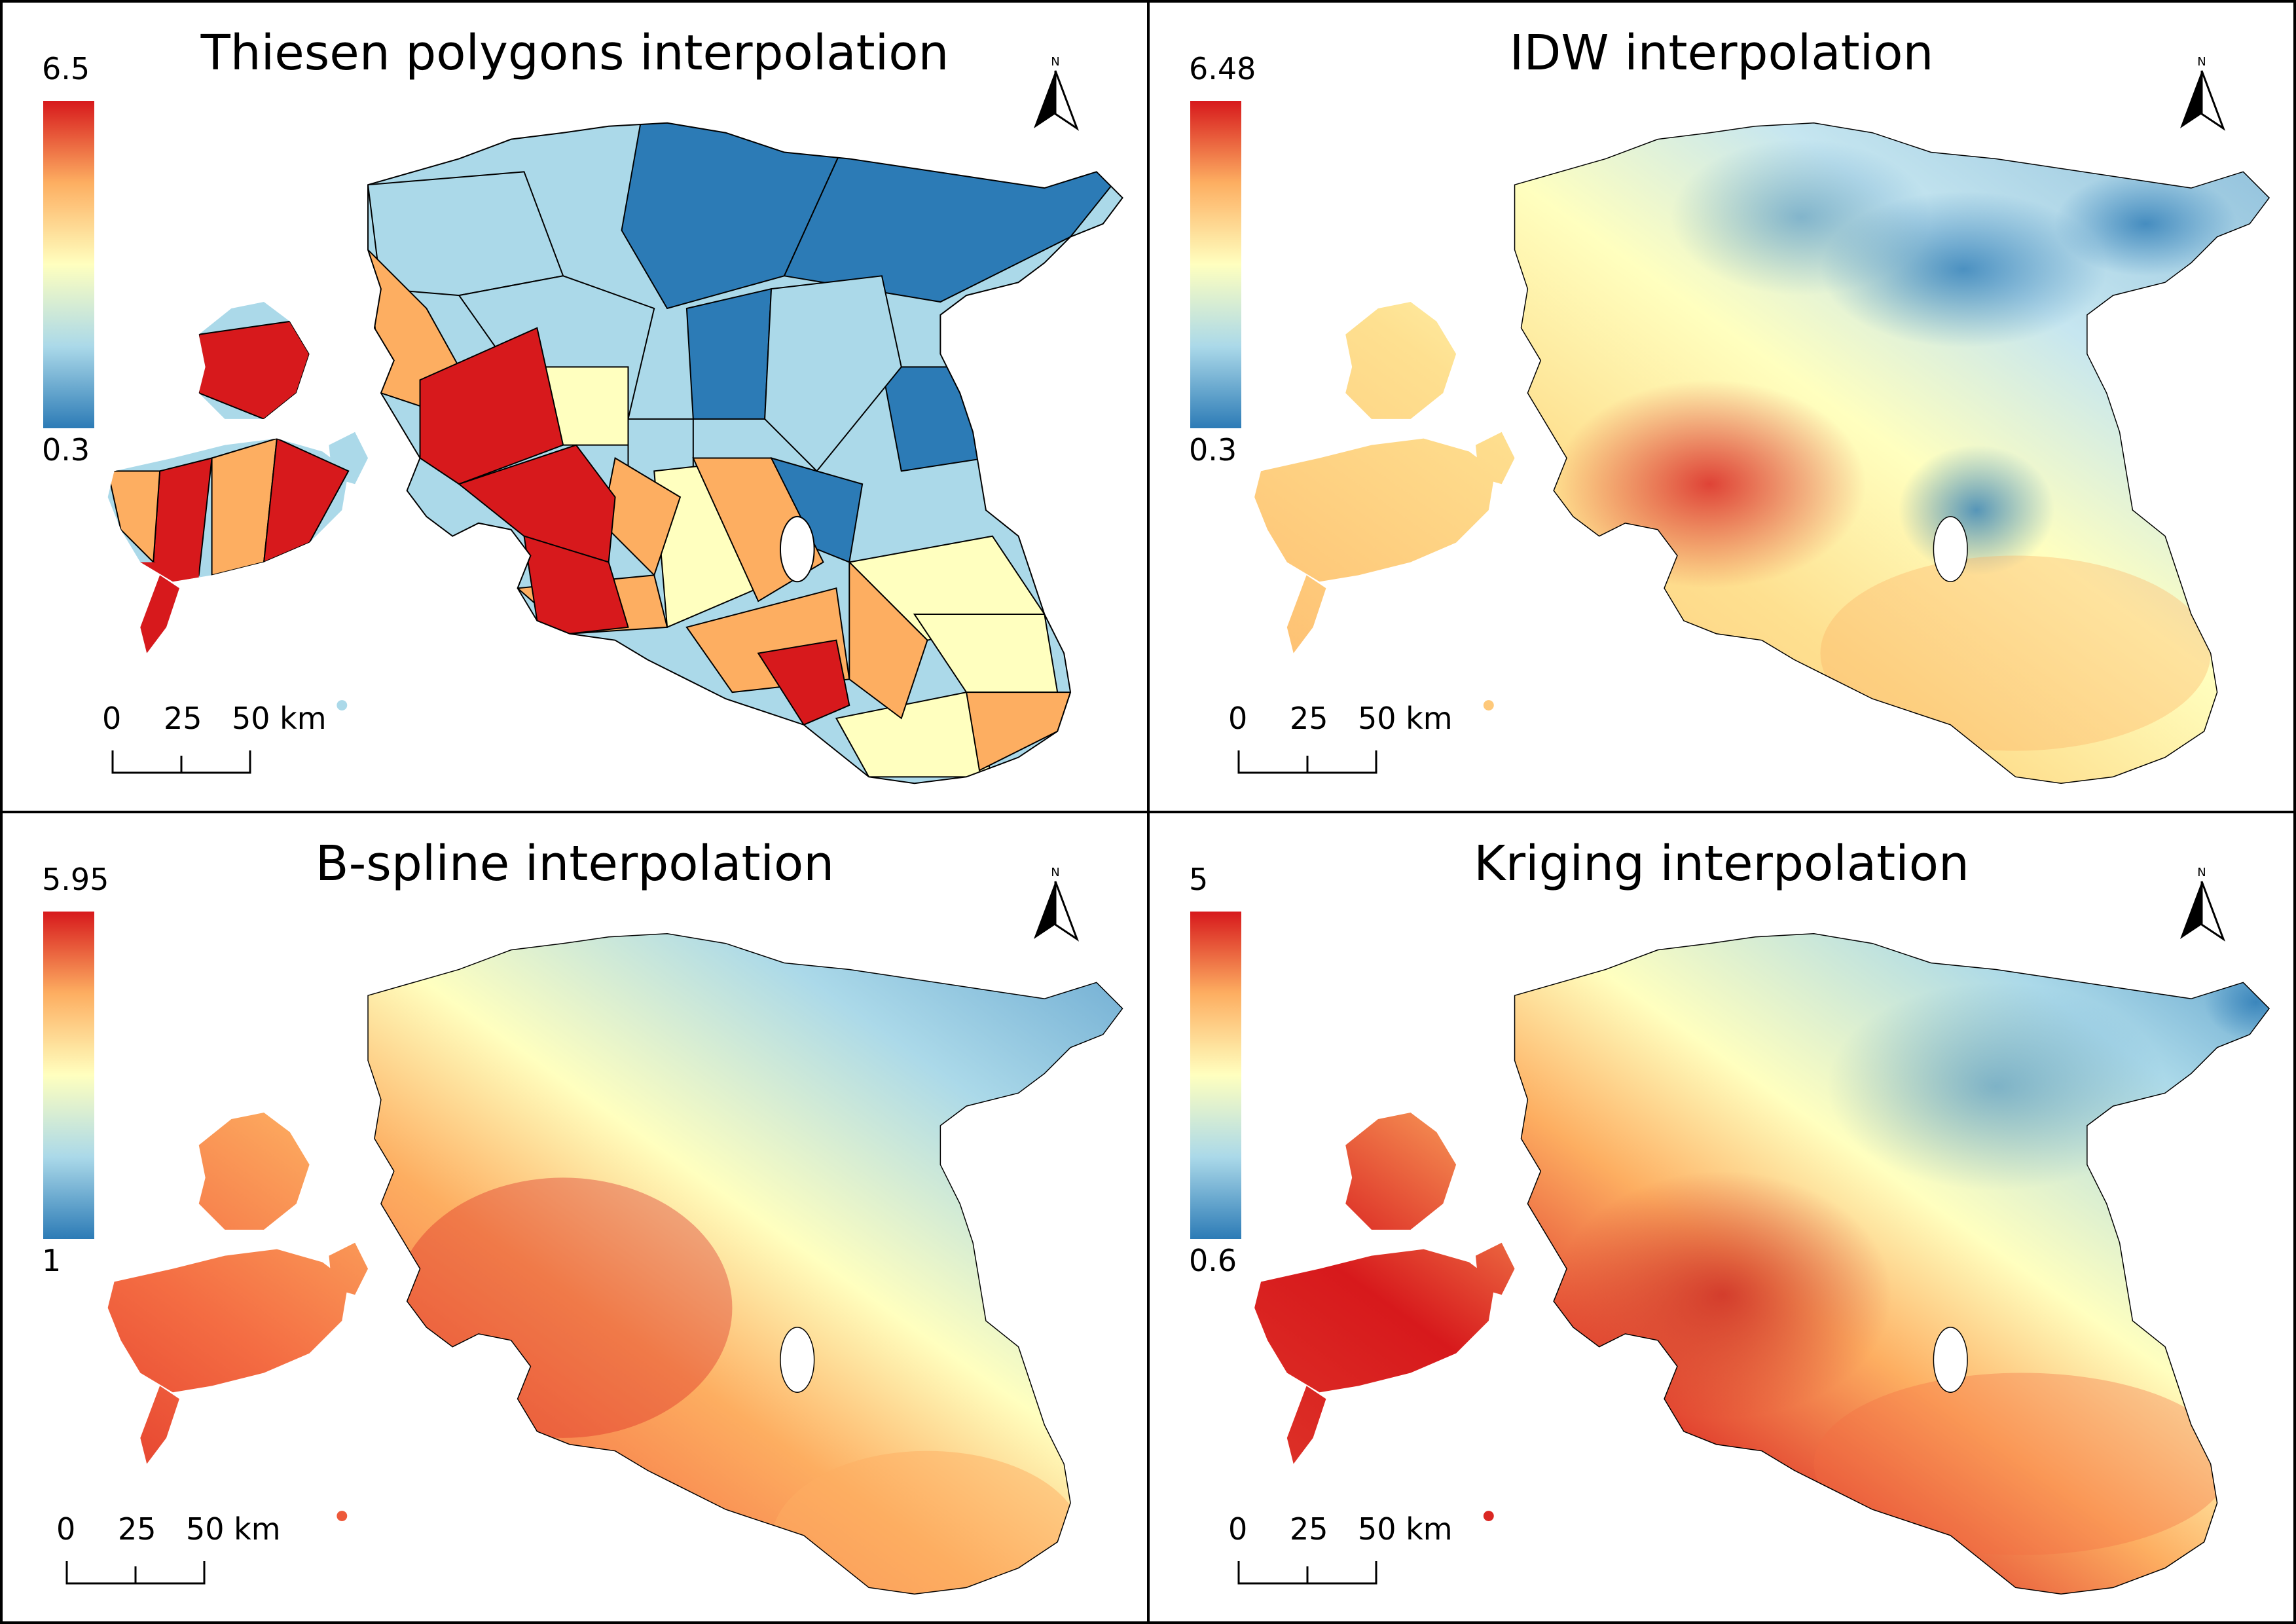 The image size is (2296, 1624). Describe the element at coordinates (1213, 1260) in the screenshot. I see `legend-min-label: 0.6` at that location.